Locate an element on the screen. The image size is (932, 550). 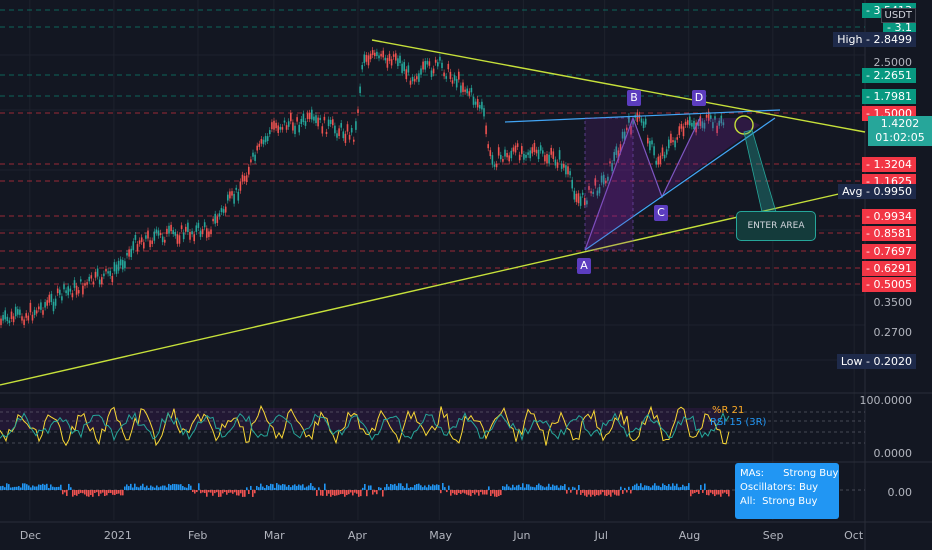
price-level-tag: - 0.9934 is located at coordinates (889, 216).